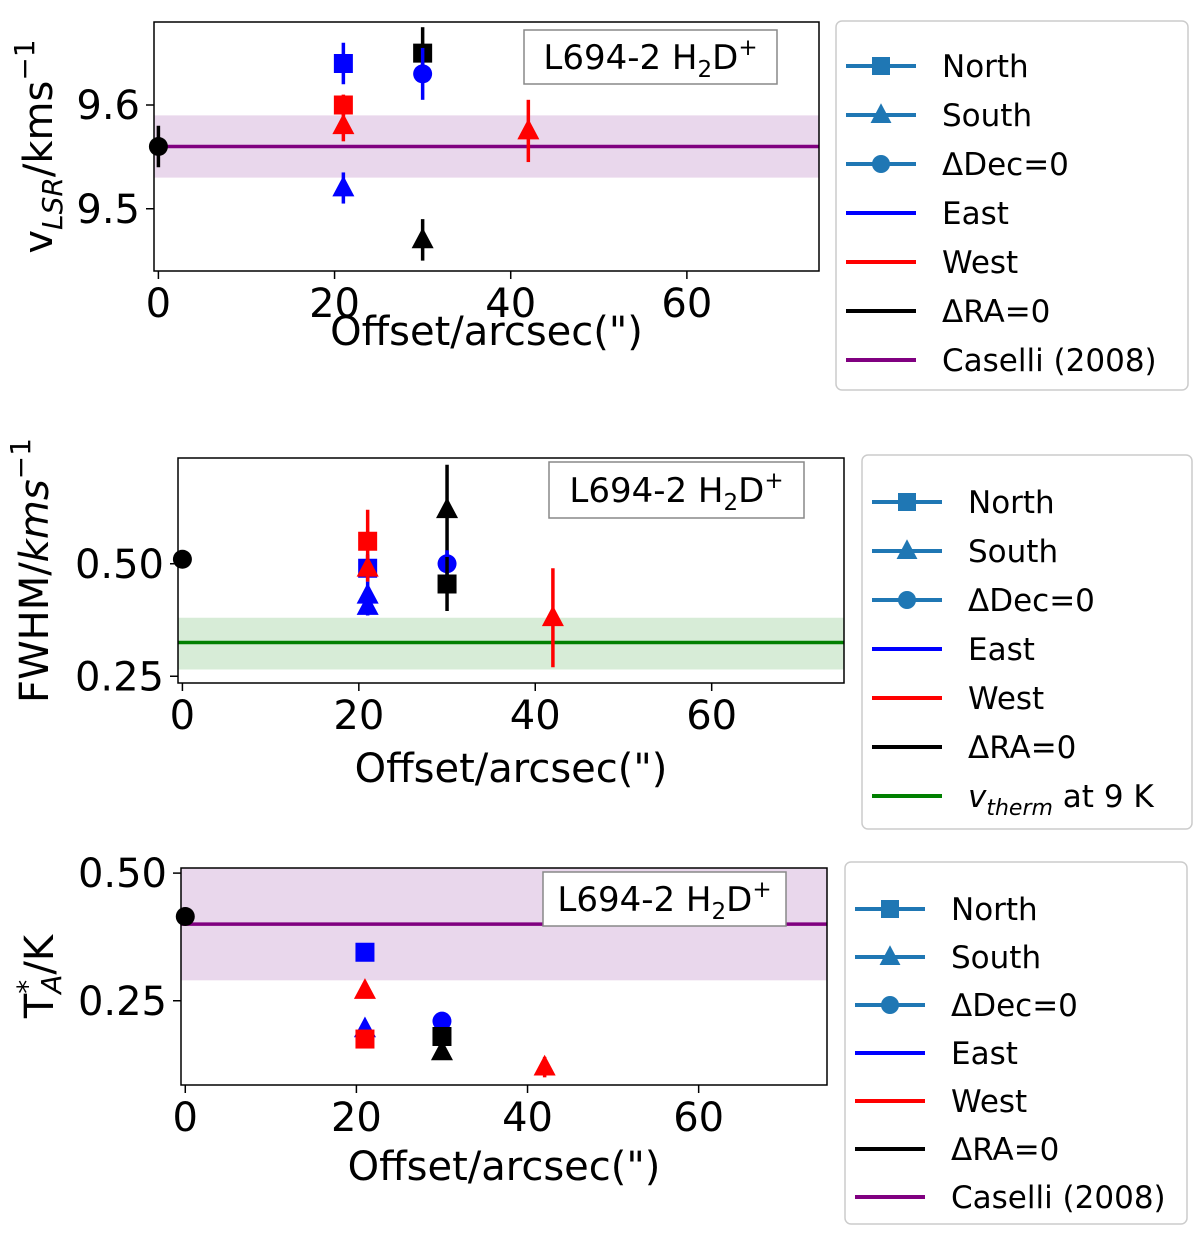 The width and height of the screenshot is (1200, 1236). What do you see at coordinates (38, 146) in the screenshot?
I see `y-axis-label: vLSR/kms−1` at bounding box center [38, 146].